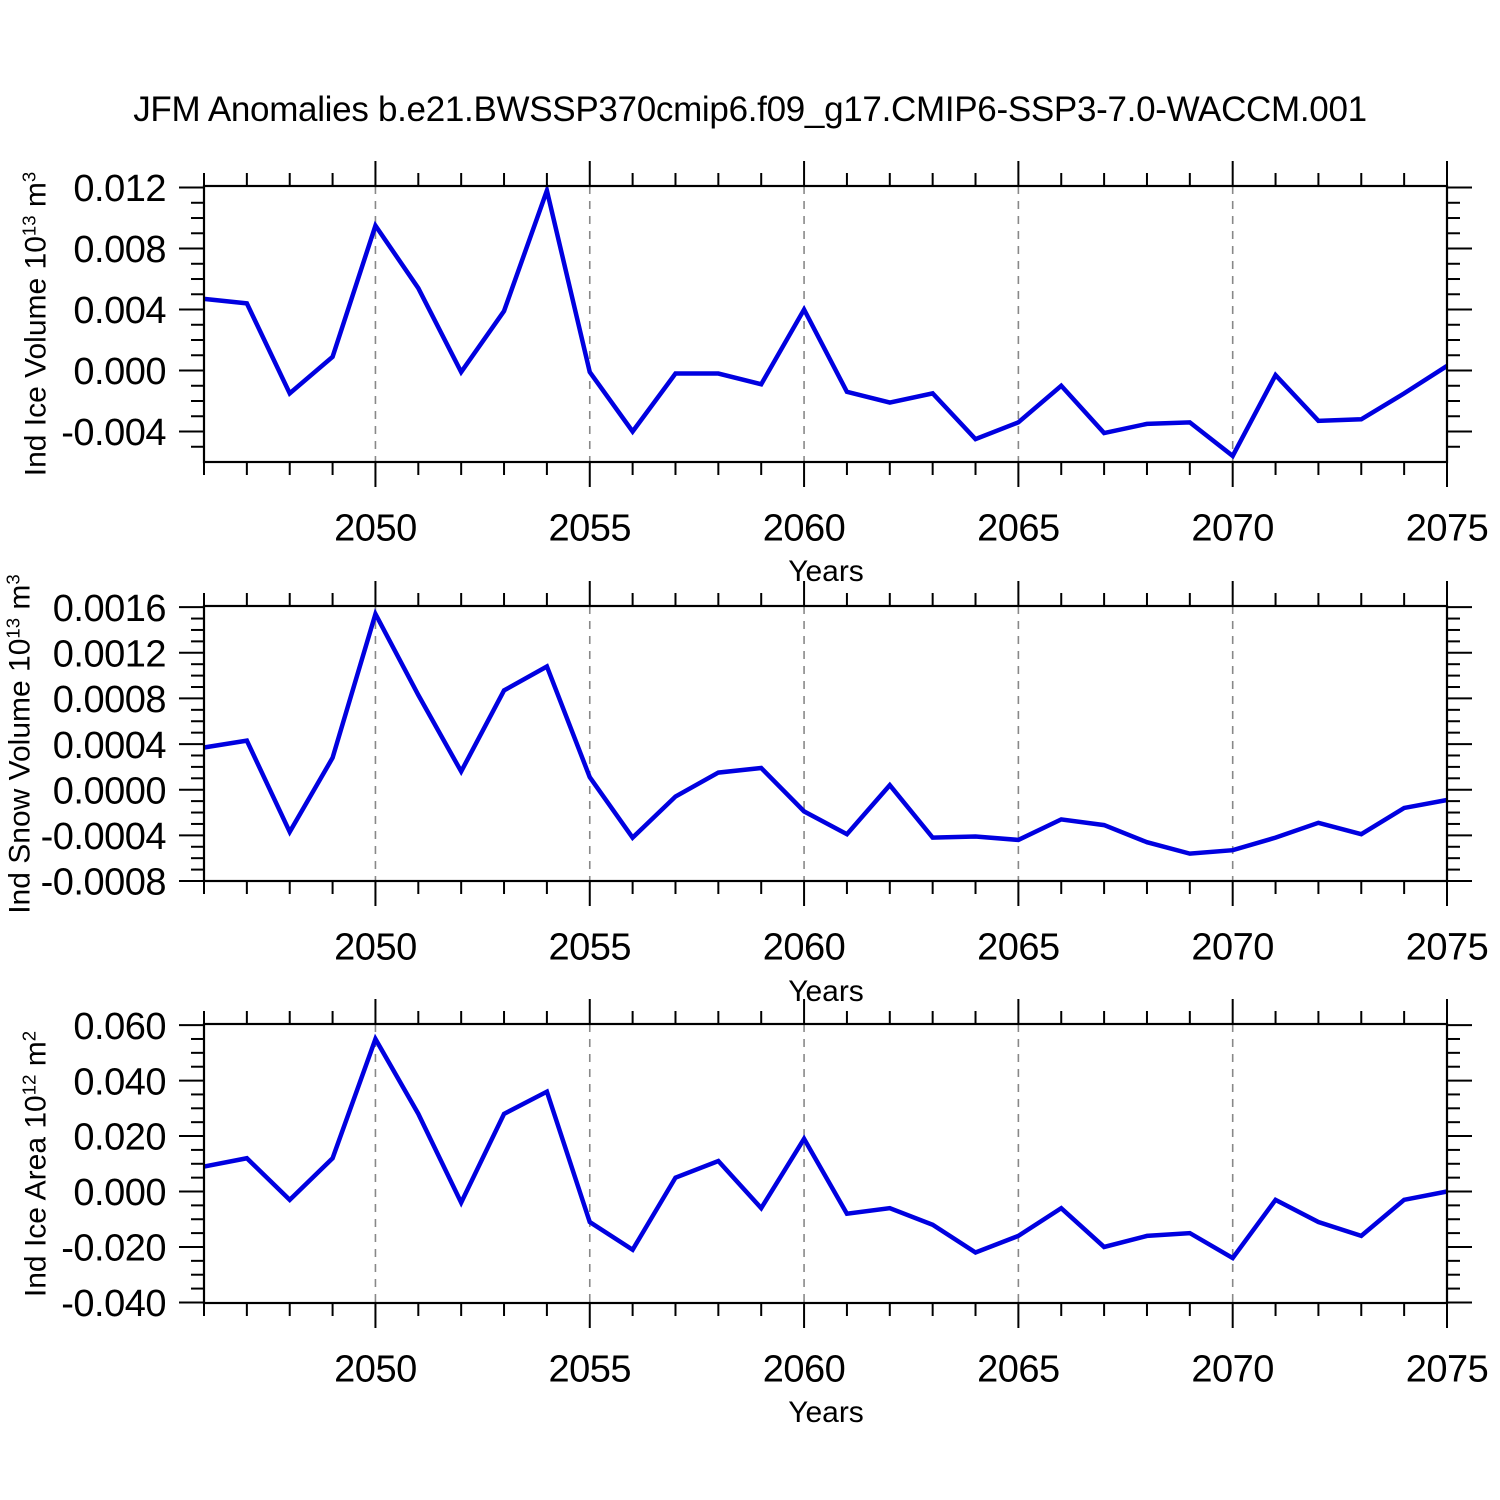 This screenshot has height=1500, width=1500. Describe the element at coordinates (29, 1085) in the screenshot. I see `y-axis-title-exponent: 12` at that location.